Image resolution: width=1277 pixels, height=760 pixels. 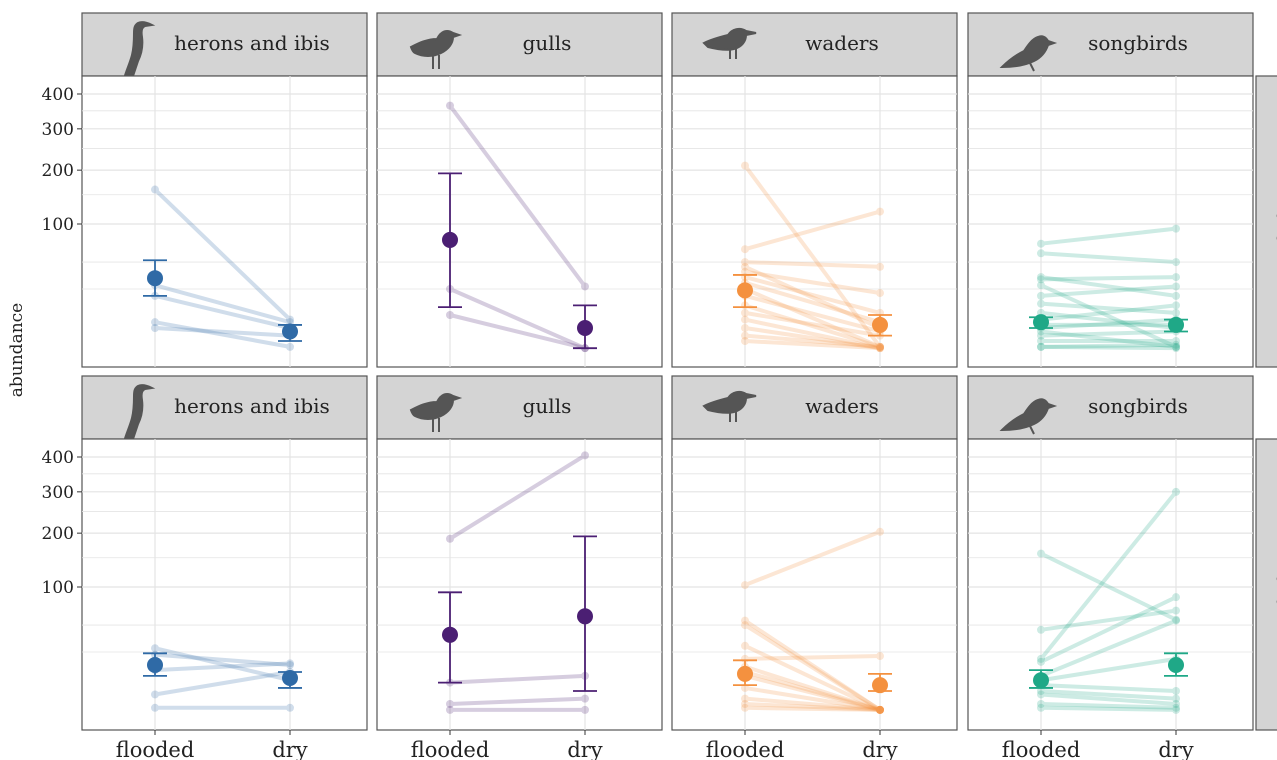 I want to click on panel-2016-songbirds: songbirds, so click(x=1110, y=553).